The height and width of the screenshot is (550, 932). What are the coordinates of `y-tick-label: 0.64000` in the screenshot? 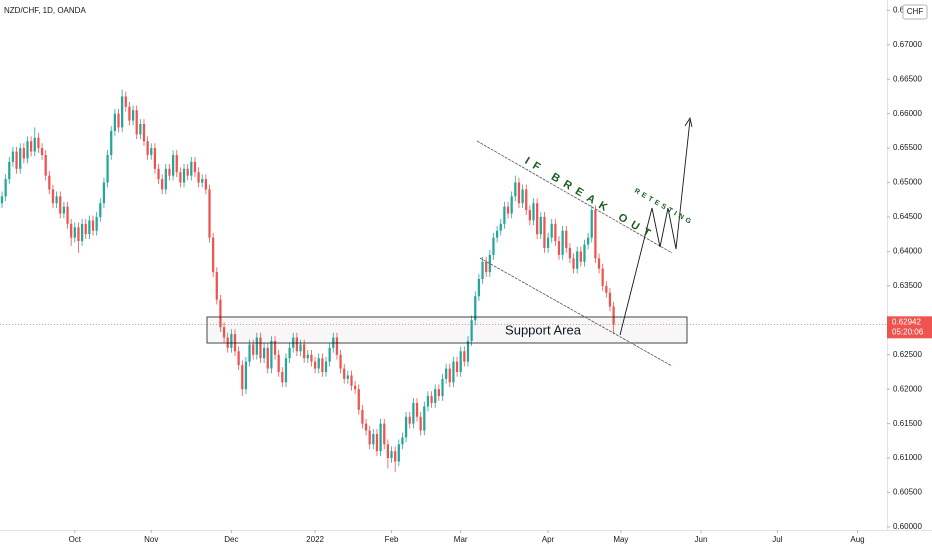 It's located at (907, 251).